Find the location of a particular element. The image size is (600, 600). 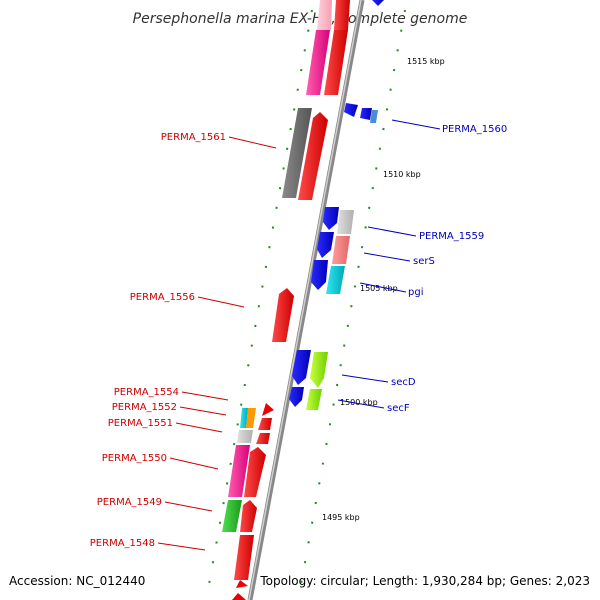

gene-label-perma-1551: PERMA_1551 is located at coordinates (140, 423).